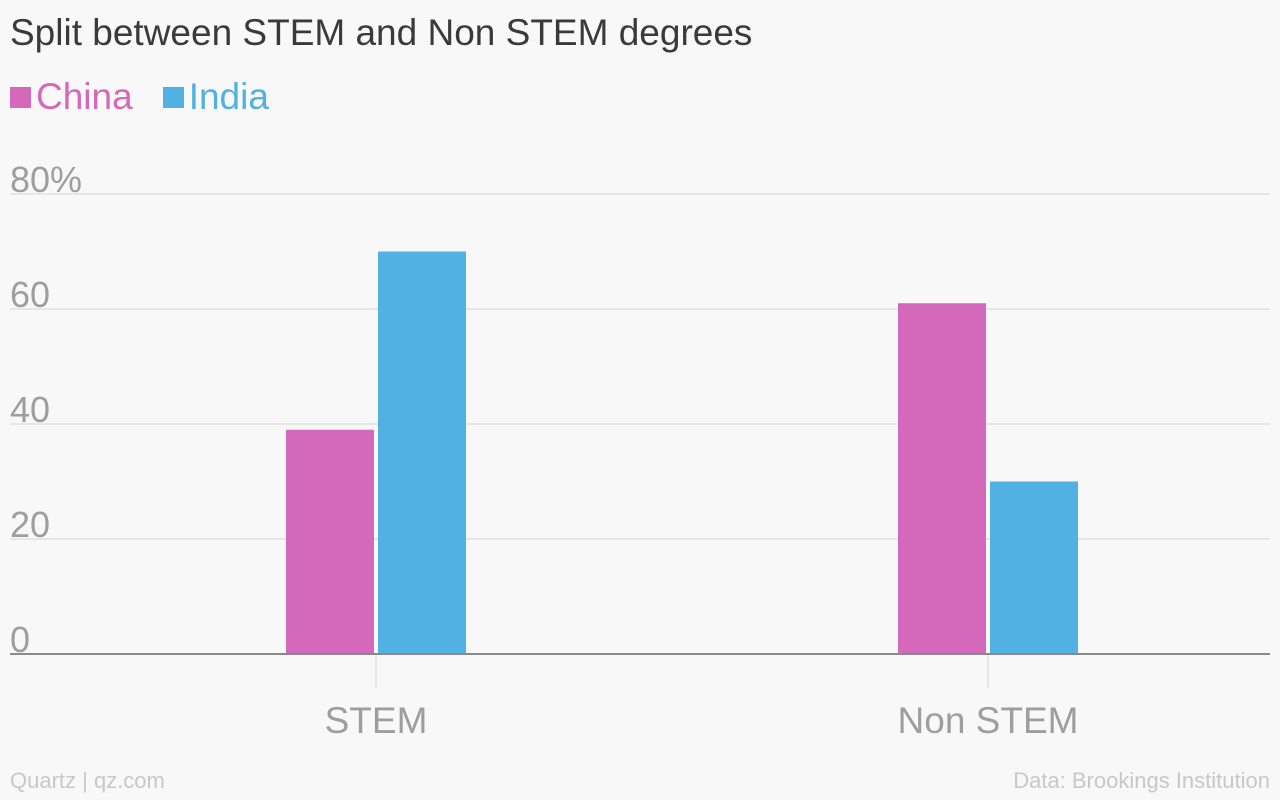 The width and height of the screenshot is (1280, 800). I want to click on legend-swatch-china, so click(20, 97).